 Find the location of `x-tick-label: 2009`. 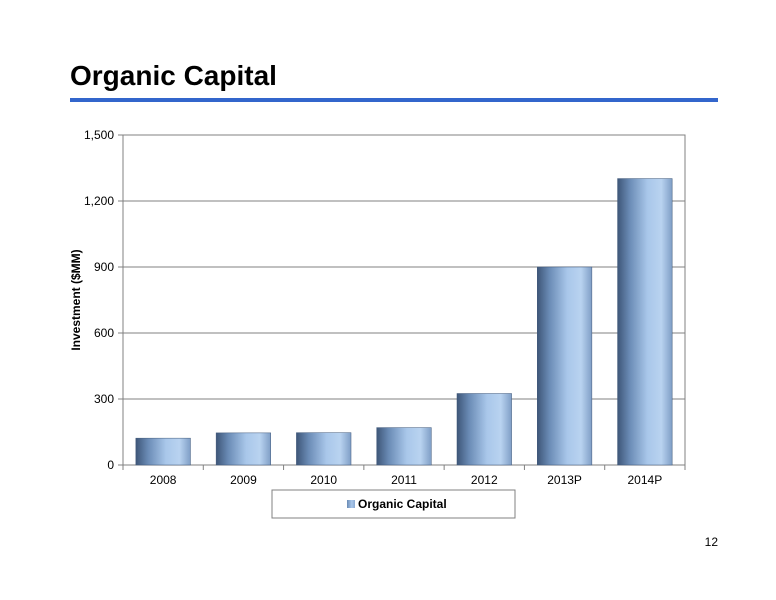

x-tick-label: 2009 is located at coordinates (243, 480).